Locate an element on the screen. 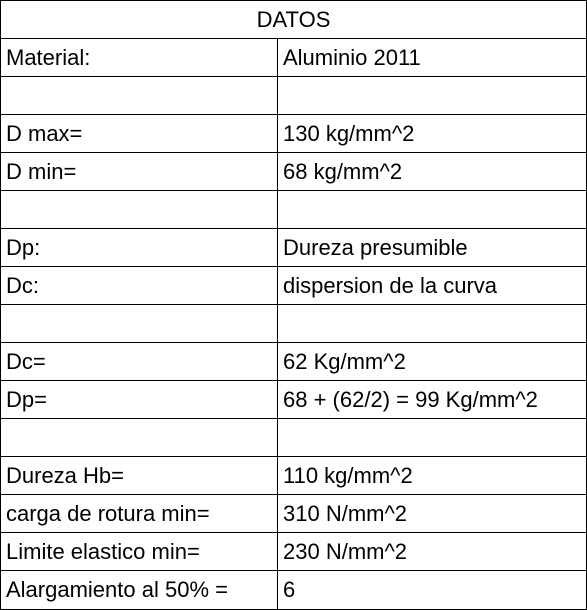 The width and height of the screenshot is (587, 610). row-label: Dureza Hb= is located at coordinates (139, 475).